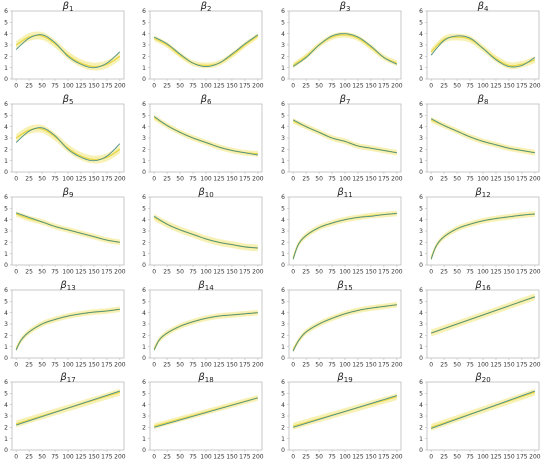 This screenshot has width=550, height=467. What do you see at coordinates (206, 100) in the screenshot?
I see `panel-title: β6` at bounding box center [206, 100].